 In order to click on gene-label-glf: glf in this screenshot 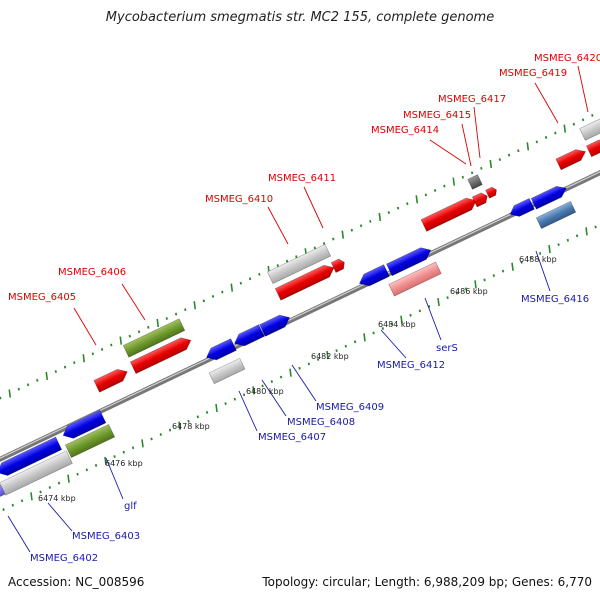, I will do `click(130, 506)`.